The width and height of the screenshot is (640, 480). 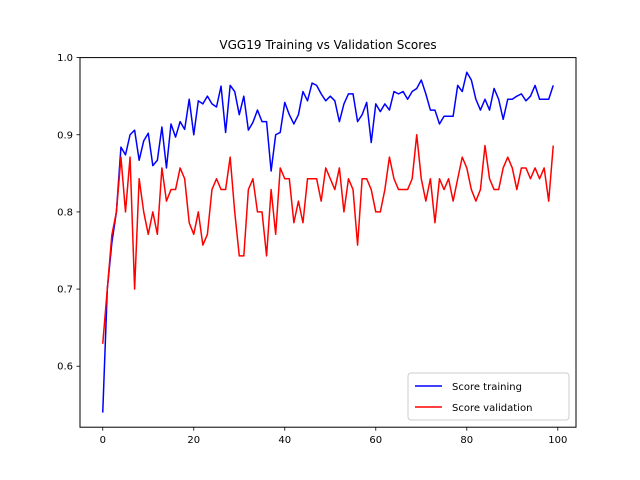 What do you see at coordinates (327, 45) in the screenshot?
I see `chart-title: VGG19 Training vs Validation Scores` at bounding box center [327, 45].